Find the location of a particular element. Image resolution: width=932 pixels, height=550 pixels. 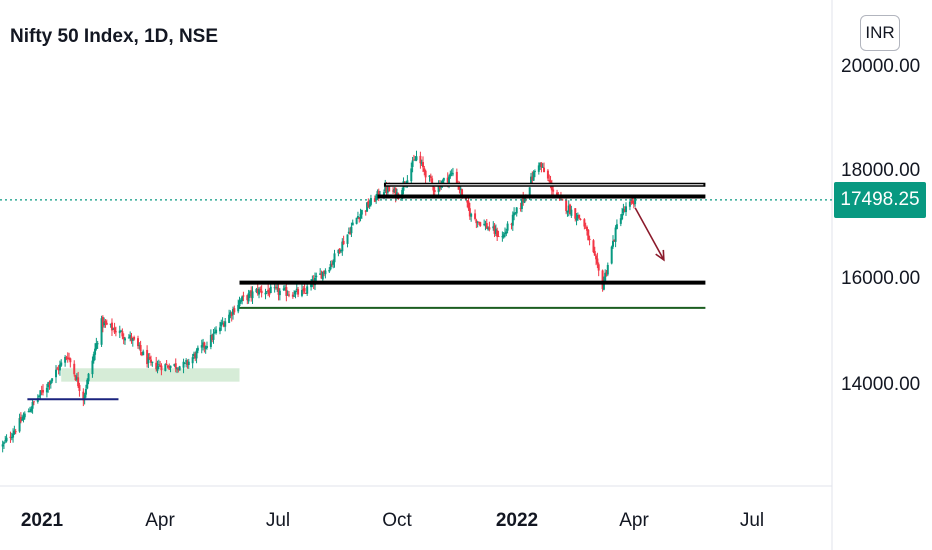

chart-title: Nifty 50 Index, 1D, NSE is located at coordinates (114, 36).